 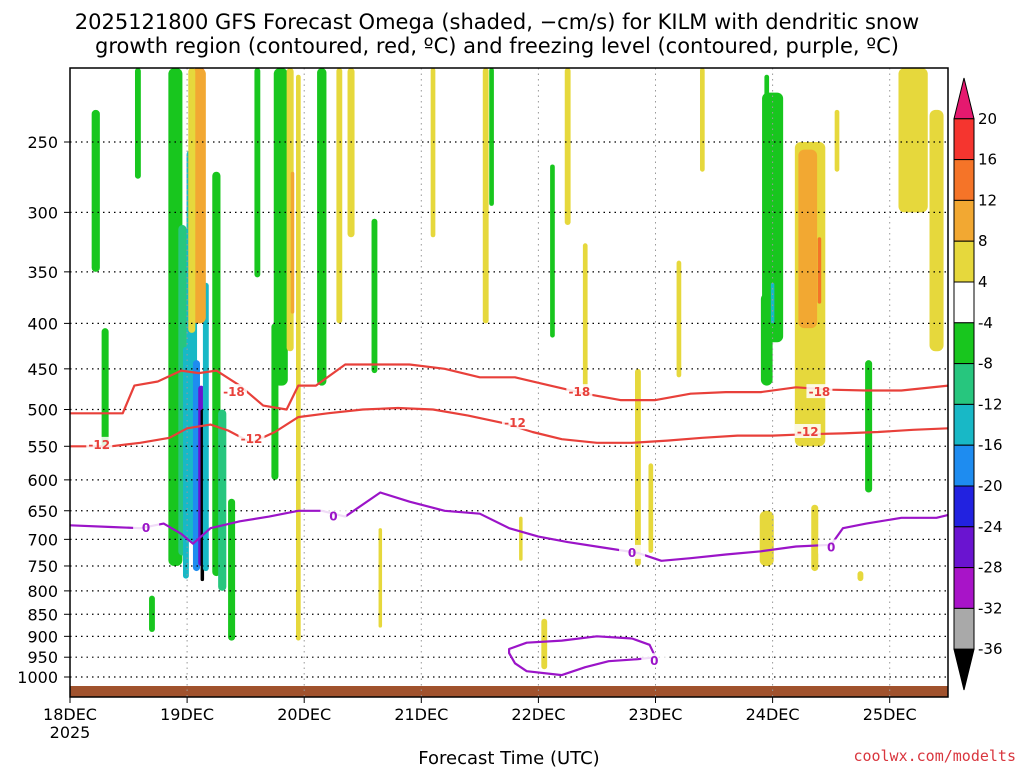 I want to click on contour-label-1-1: -12, so click(x=252, y=439).